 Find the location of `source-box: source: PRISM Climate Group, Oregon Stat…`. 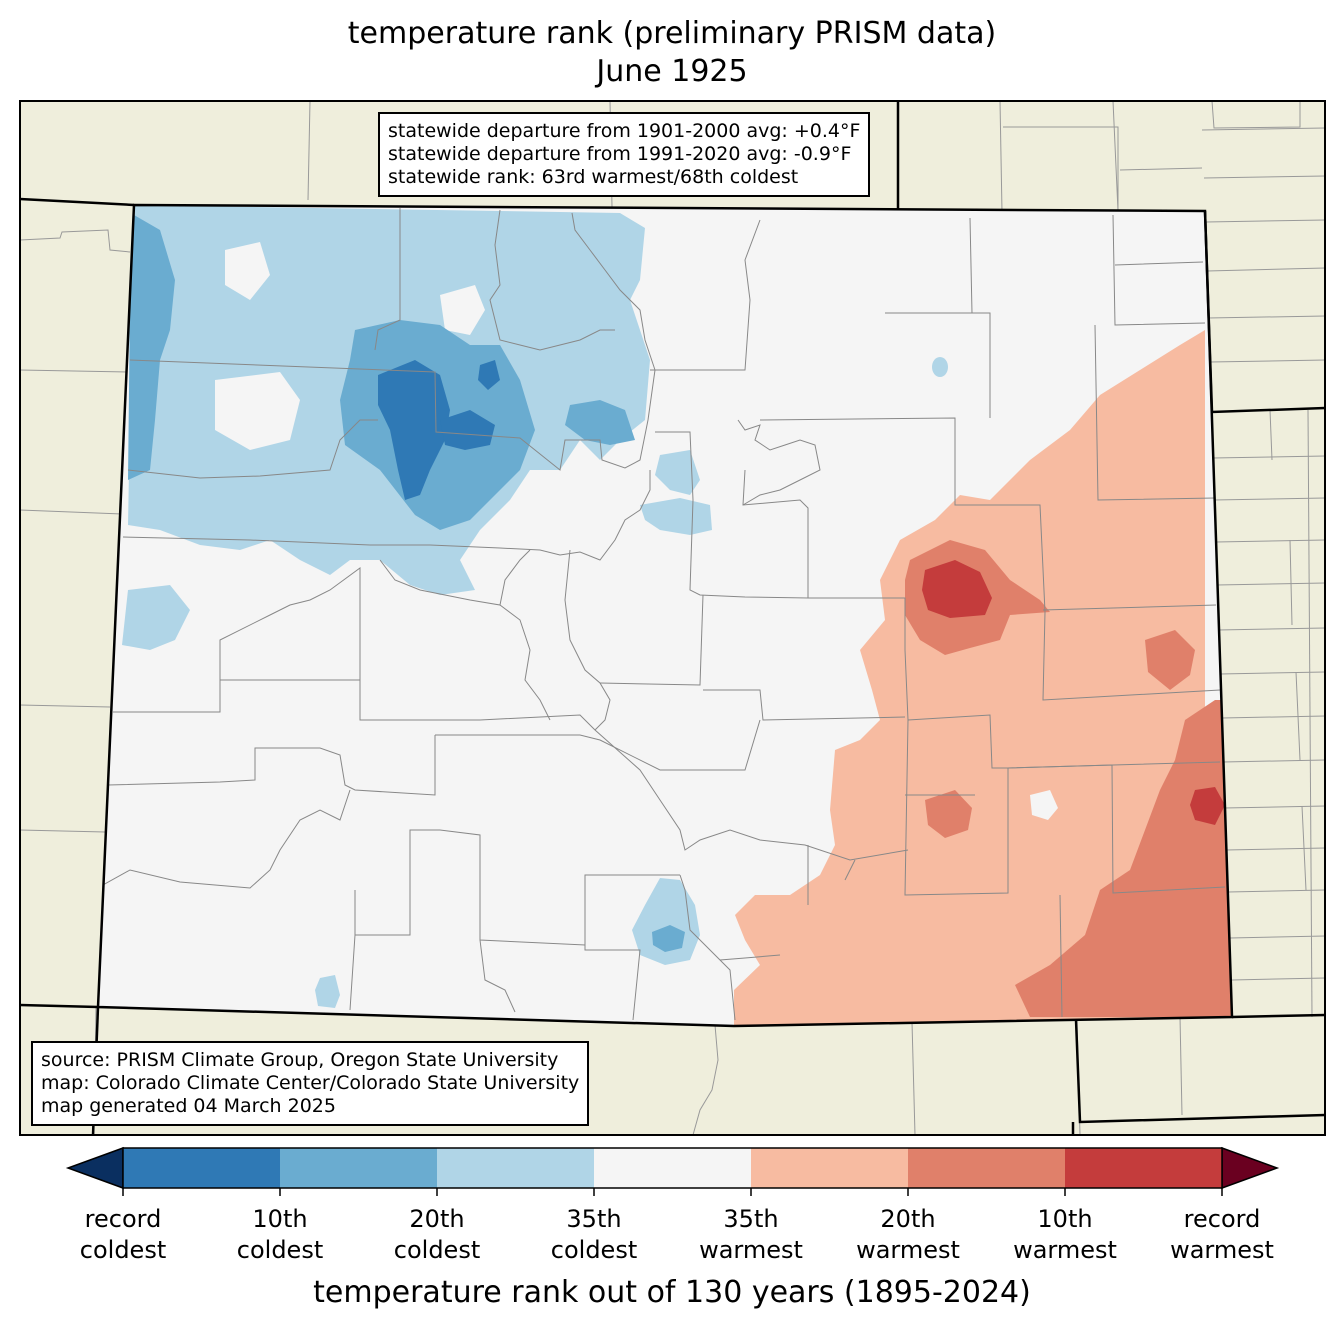

source-box: source: PRISM Climate Group, Oregon Stat… is located at coordinates (310, 1083).